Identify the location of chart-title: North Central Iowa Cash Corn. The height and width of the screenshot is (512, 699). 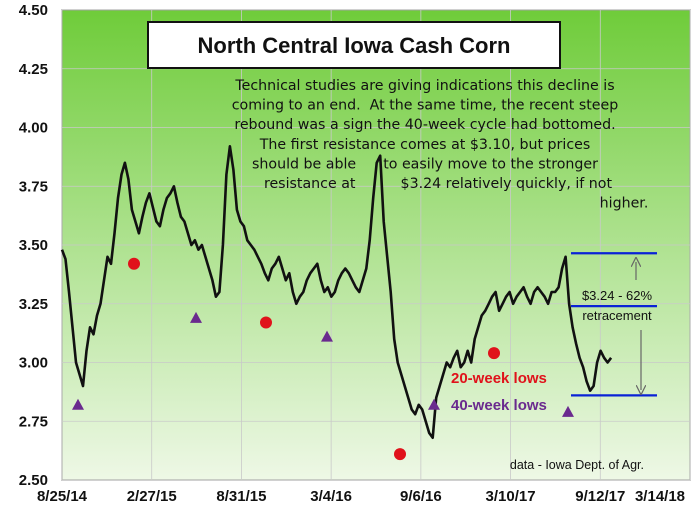
(354, 45).